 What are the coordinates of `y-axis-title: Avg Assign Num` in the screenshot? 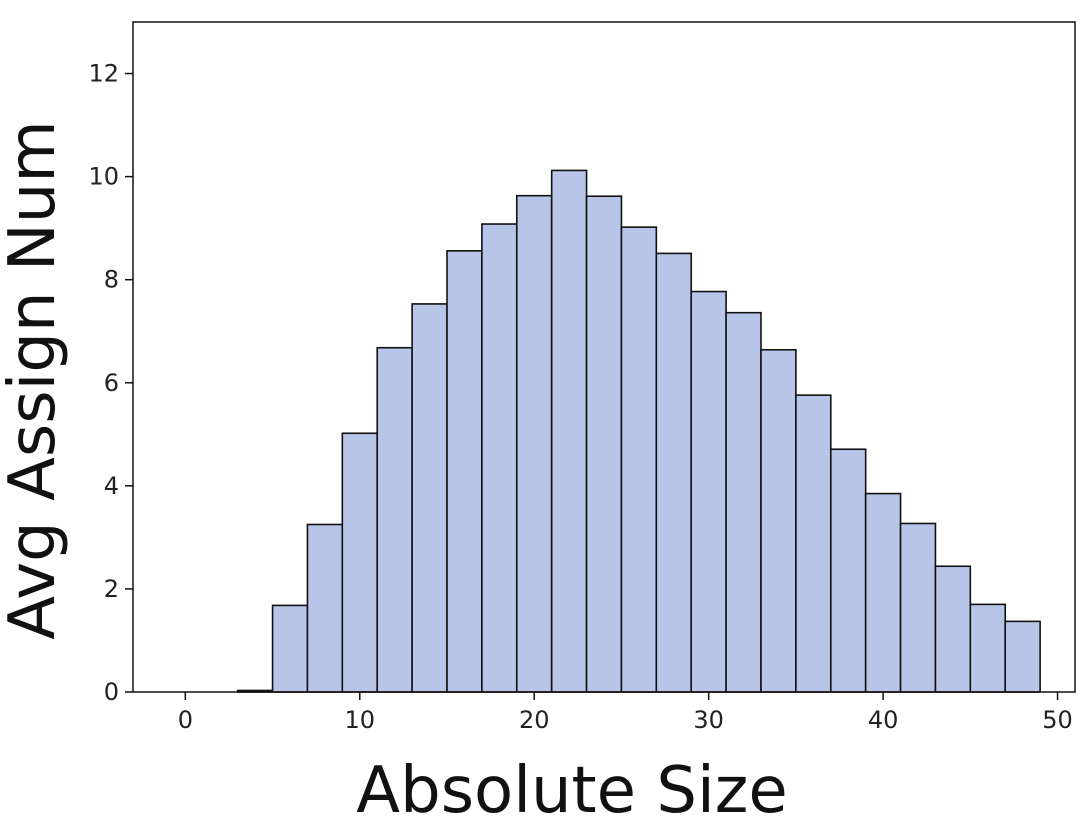 It's located at (35, 379).